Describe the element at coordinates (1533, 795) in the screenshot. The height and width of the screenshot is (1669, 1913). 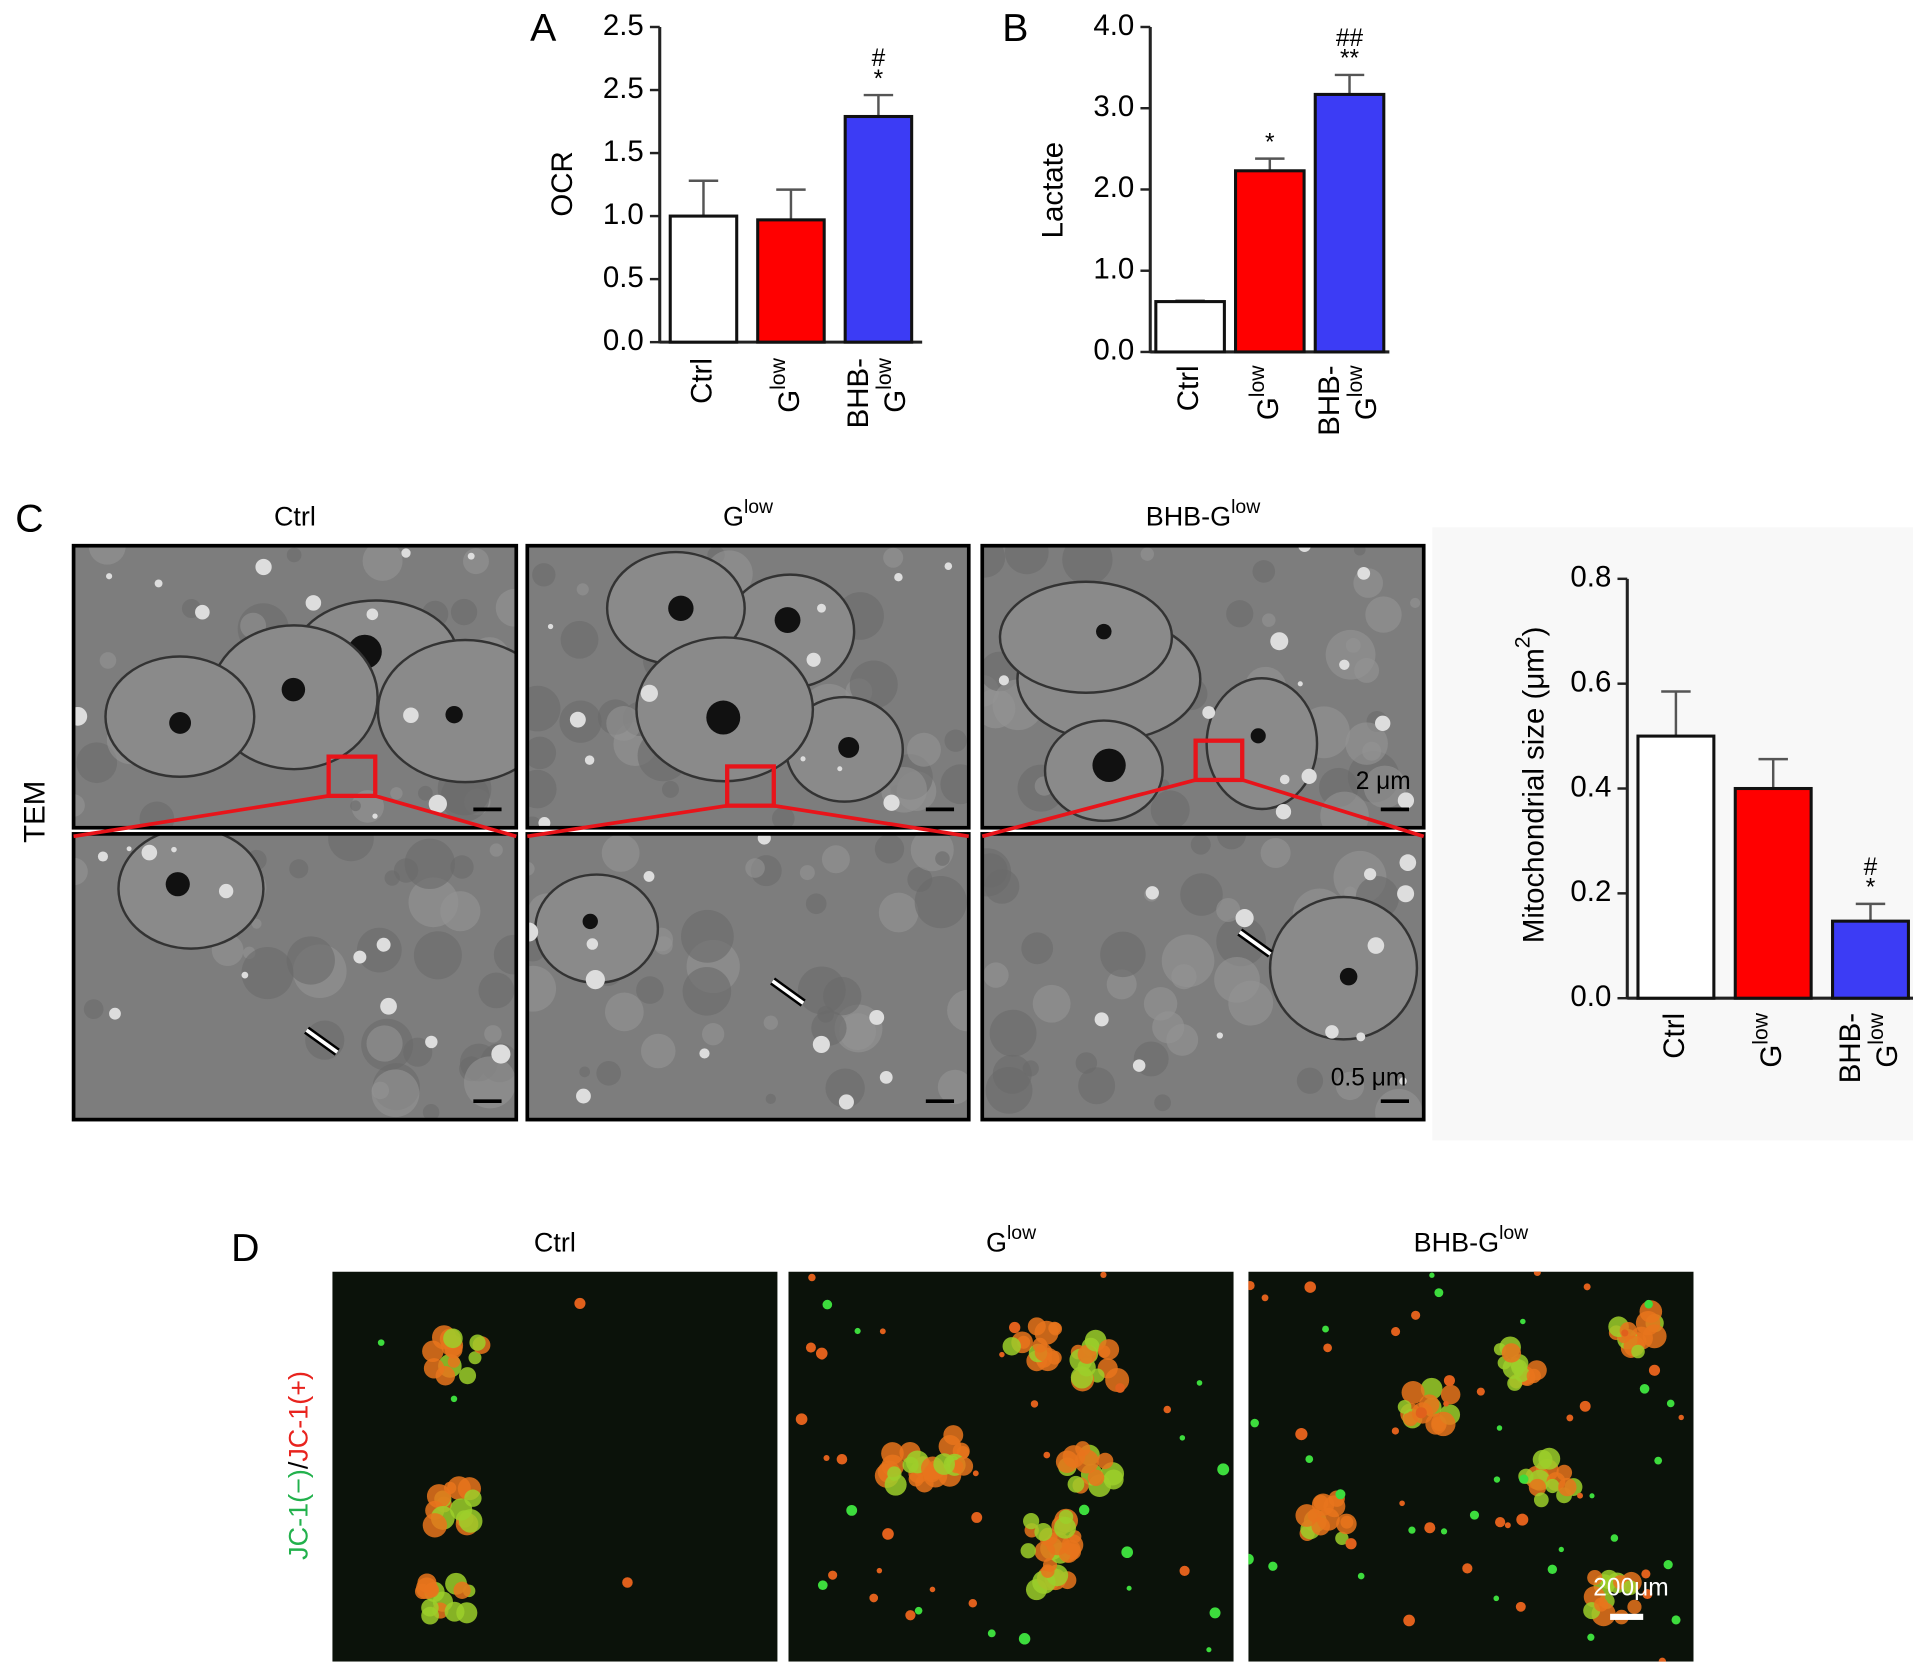
I see `y-axis-label-main: Mitochondrial size (μm` at that location.